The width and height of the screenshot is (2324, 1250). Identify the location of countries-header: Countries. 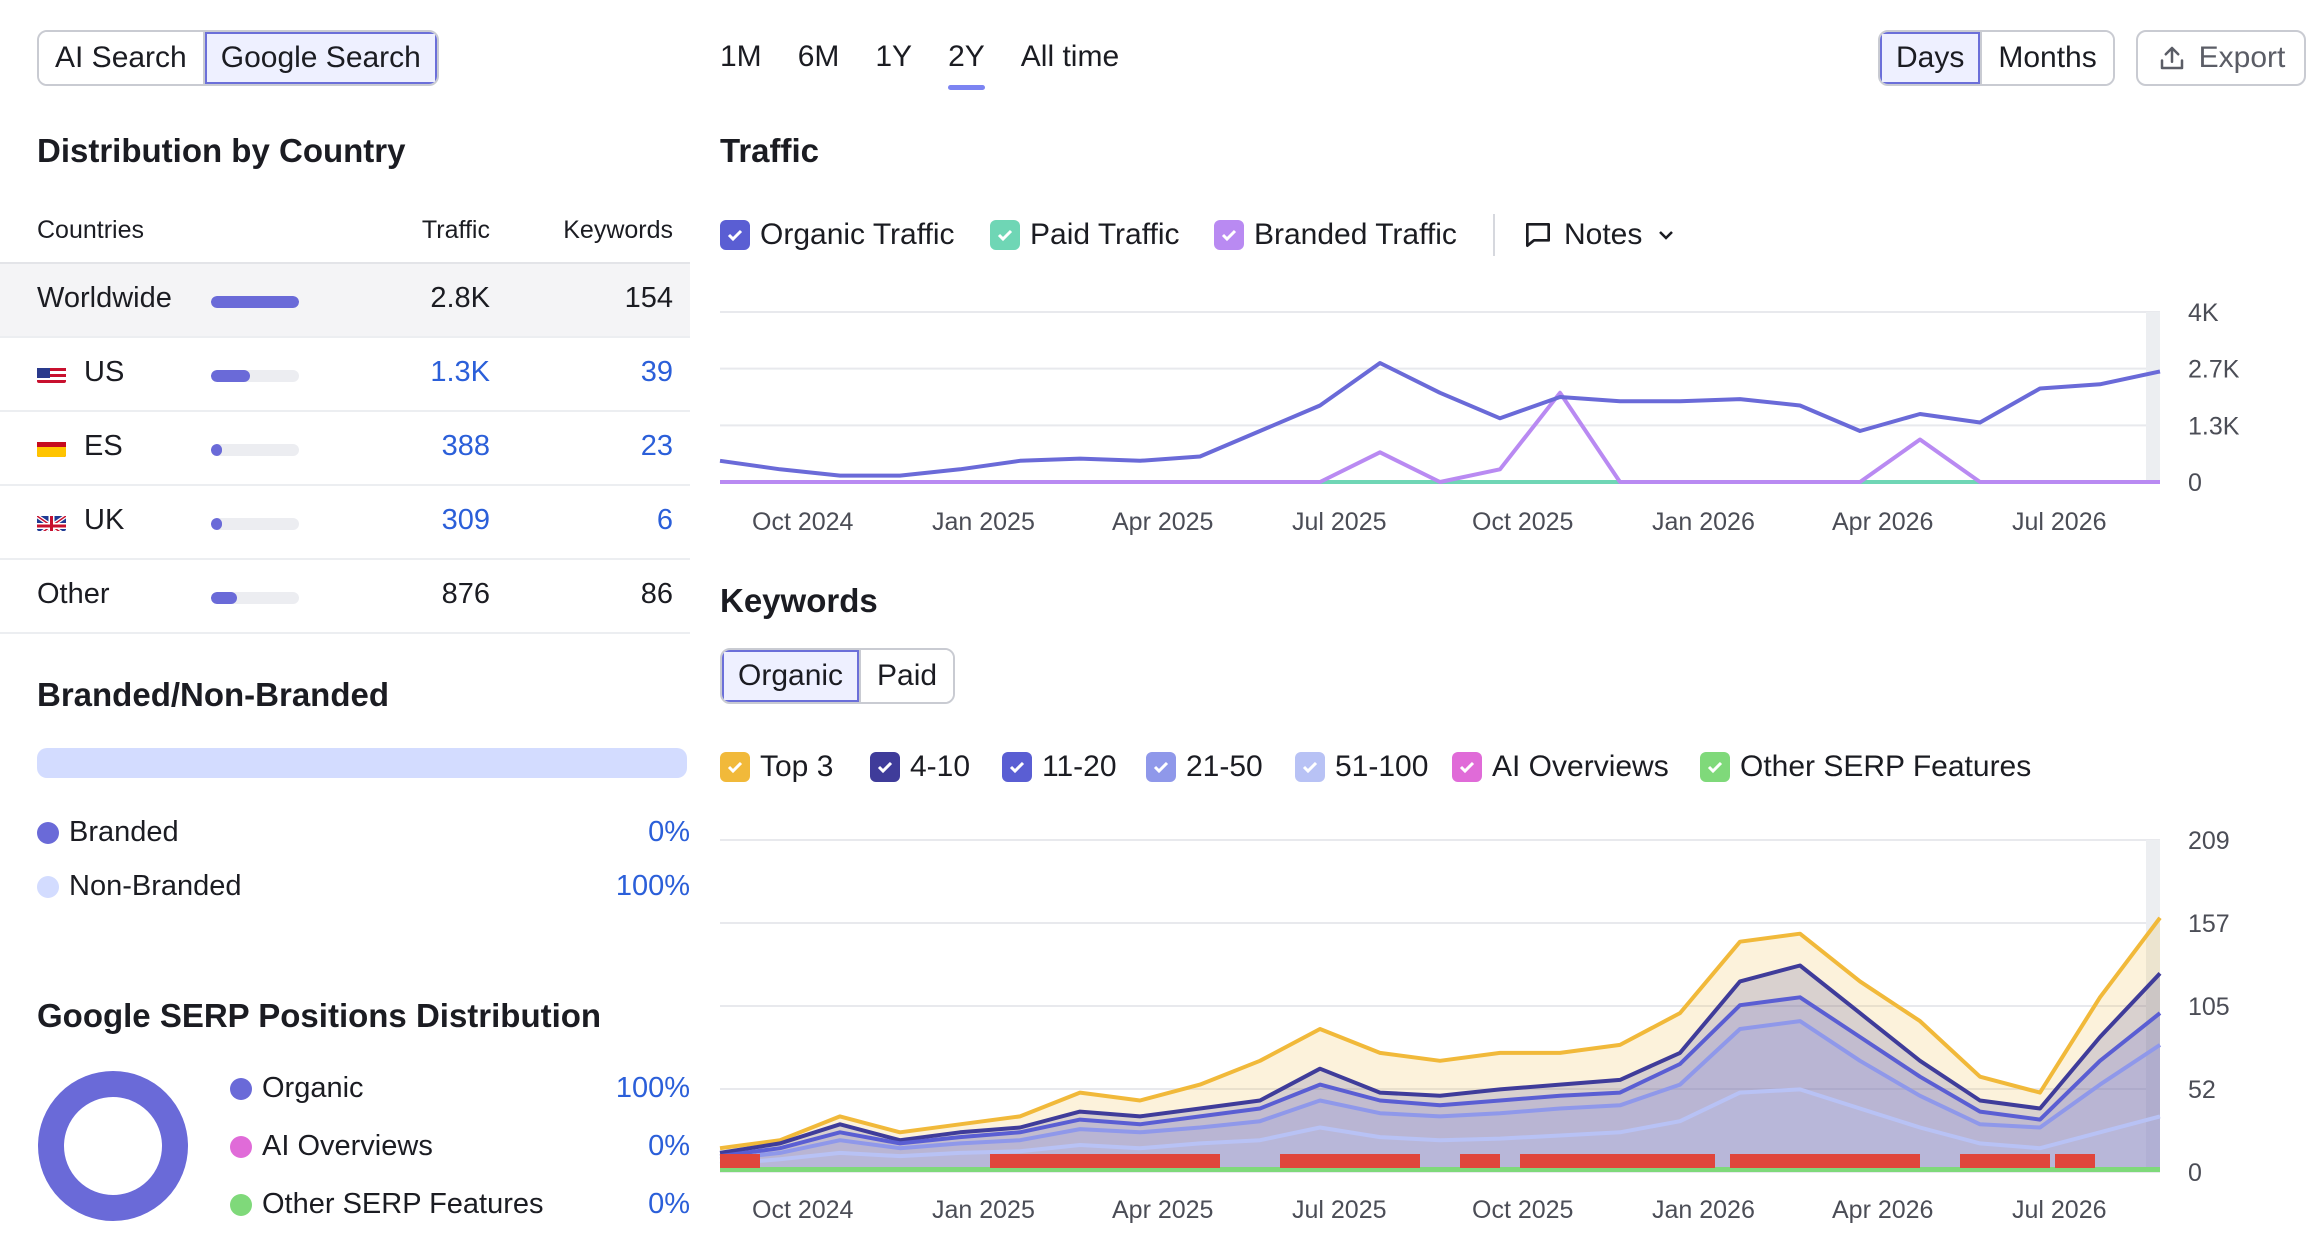
(90, 230).